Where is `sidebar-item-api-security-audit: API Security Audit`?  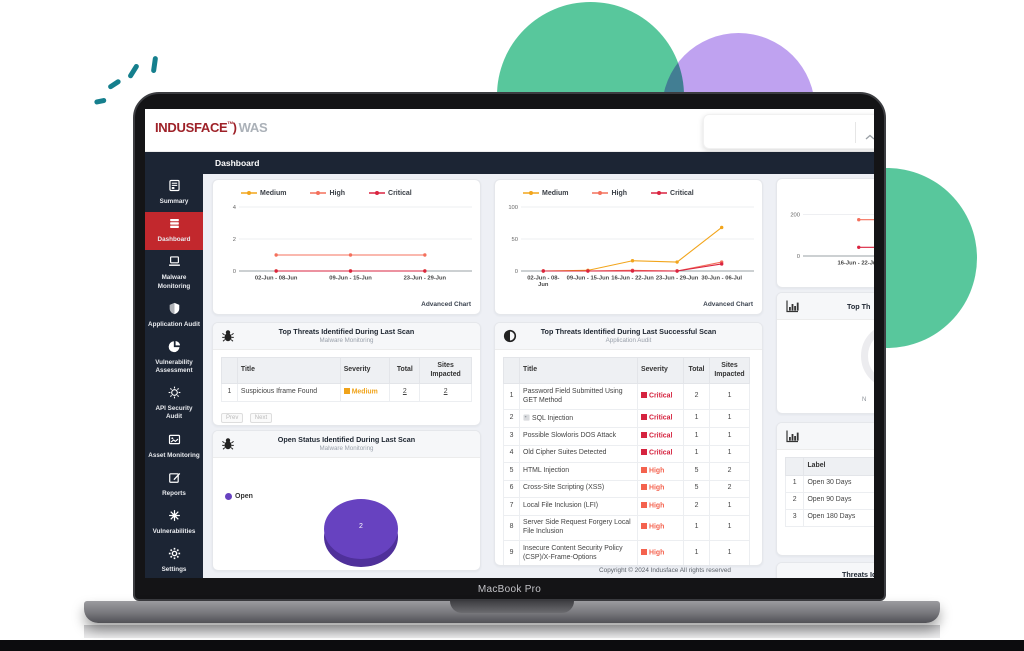
sidebar-item-api-security-audit: API Security Audit is located at coordinates (174, 404).